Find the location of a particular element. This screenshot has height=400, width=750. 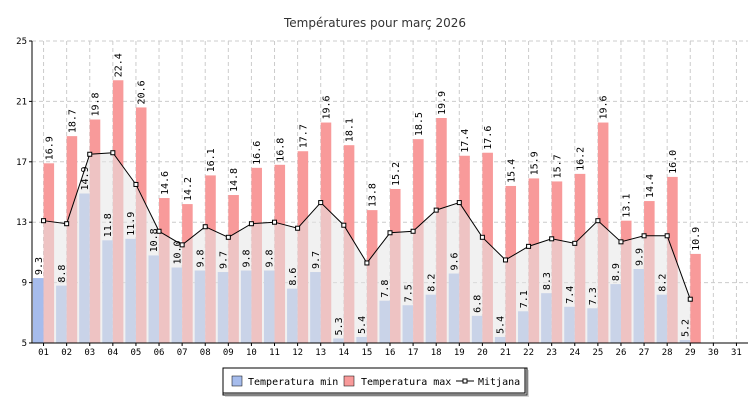

x-tick-label: 23 is located at coordinates (551, 353).